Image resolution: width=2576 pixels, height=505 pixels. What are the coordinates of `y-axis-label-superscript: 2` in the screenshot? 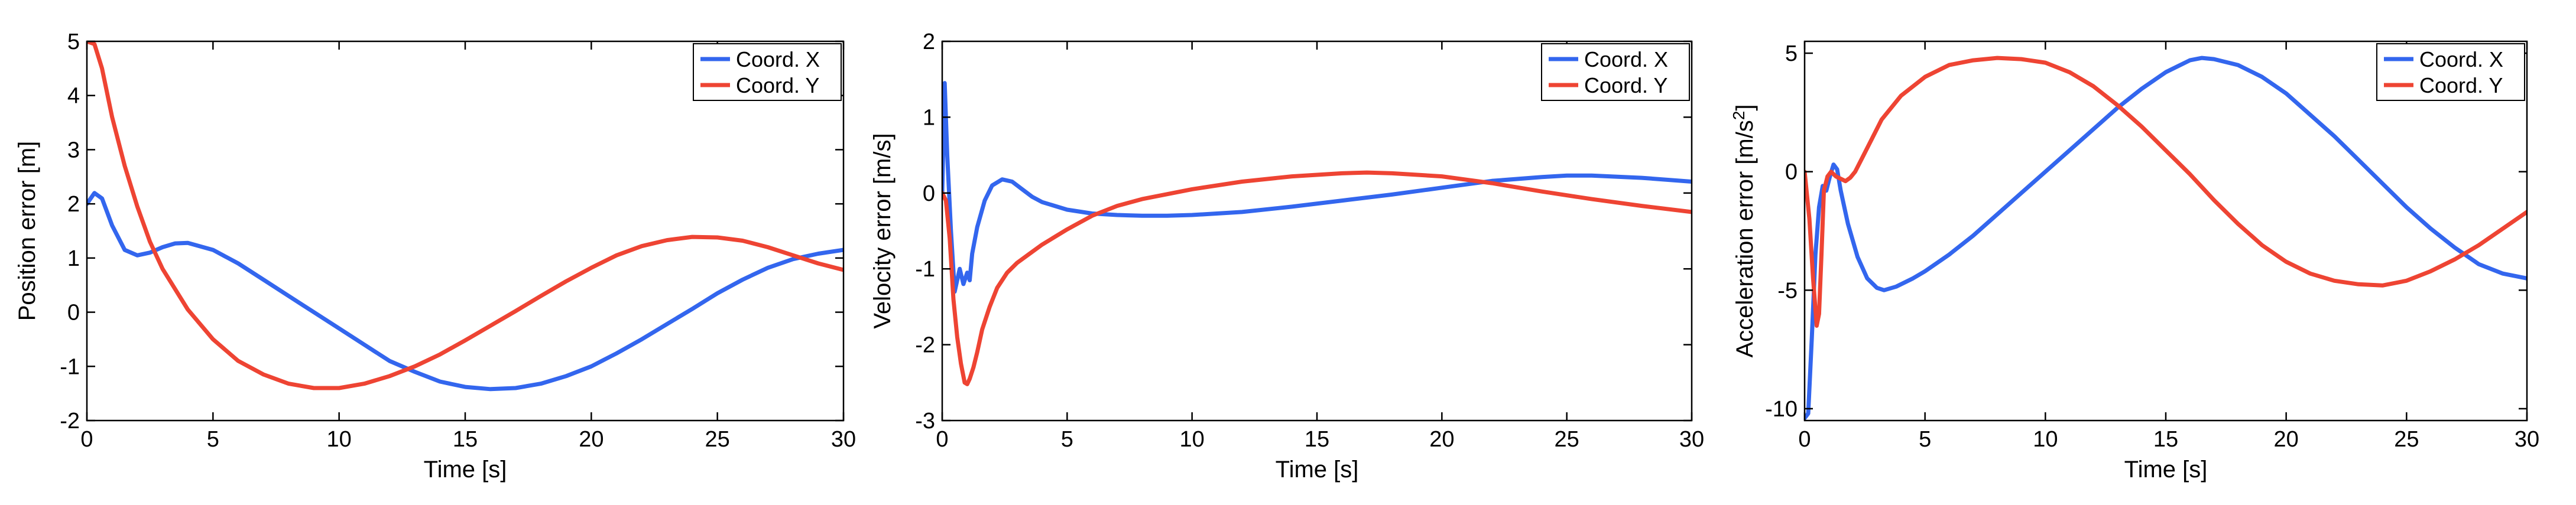 It's located at (1739, 115).